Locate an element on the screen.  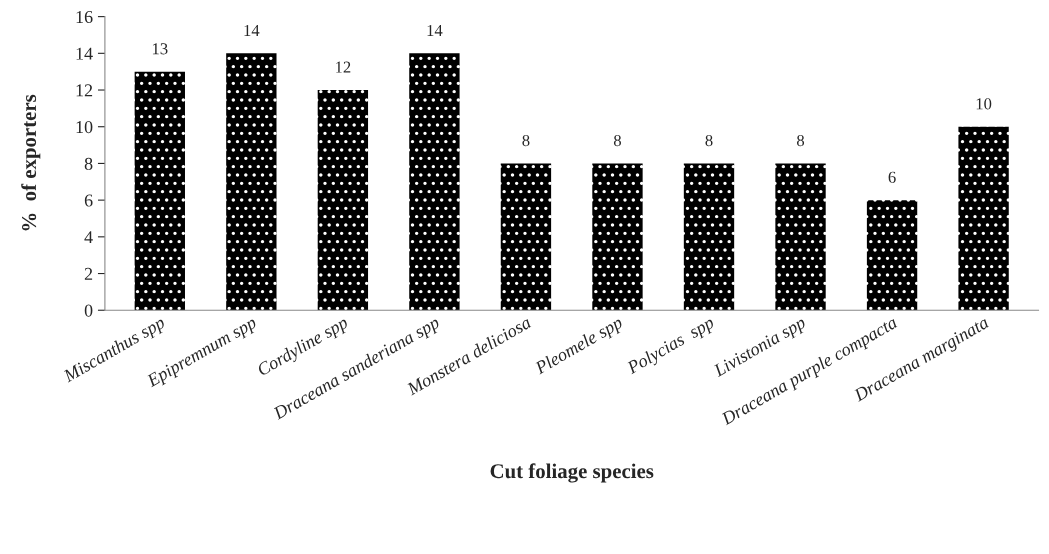
y-tick-label: 6 is located at coordinates (88, 200).